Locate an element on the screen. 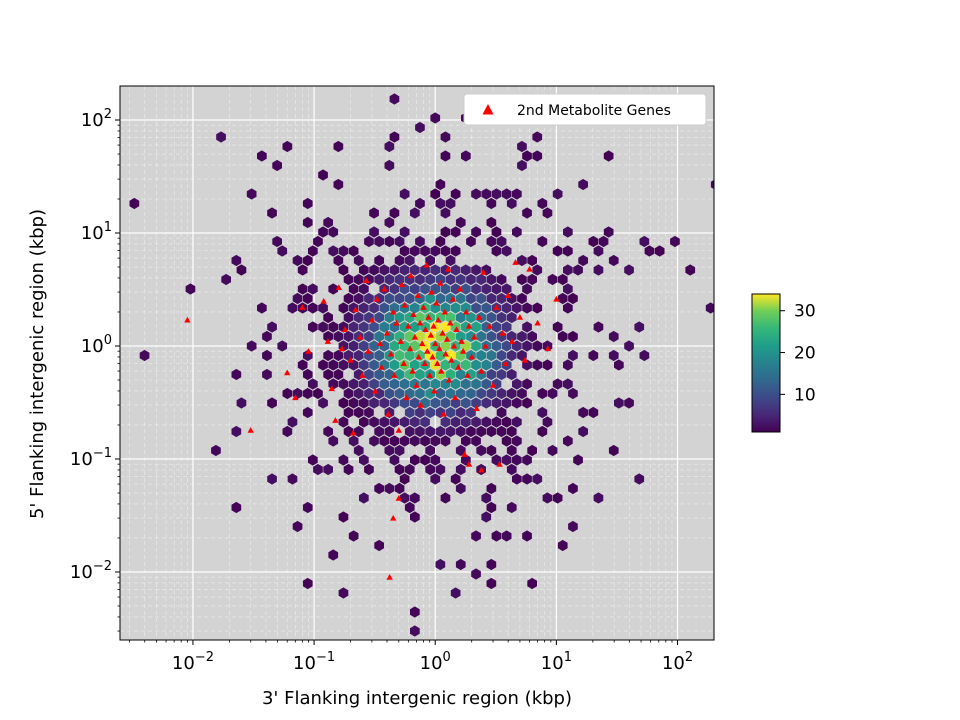 Image resolution: width=960 pixels, height=720 pixels. colorbar-tick-label: 20 is located at coordinates (805, 354).